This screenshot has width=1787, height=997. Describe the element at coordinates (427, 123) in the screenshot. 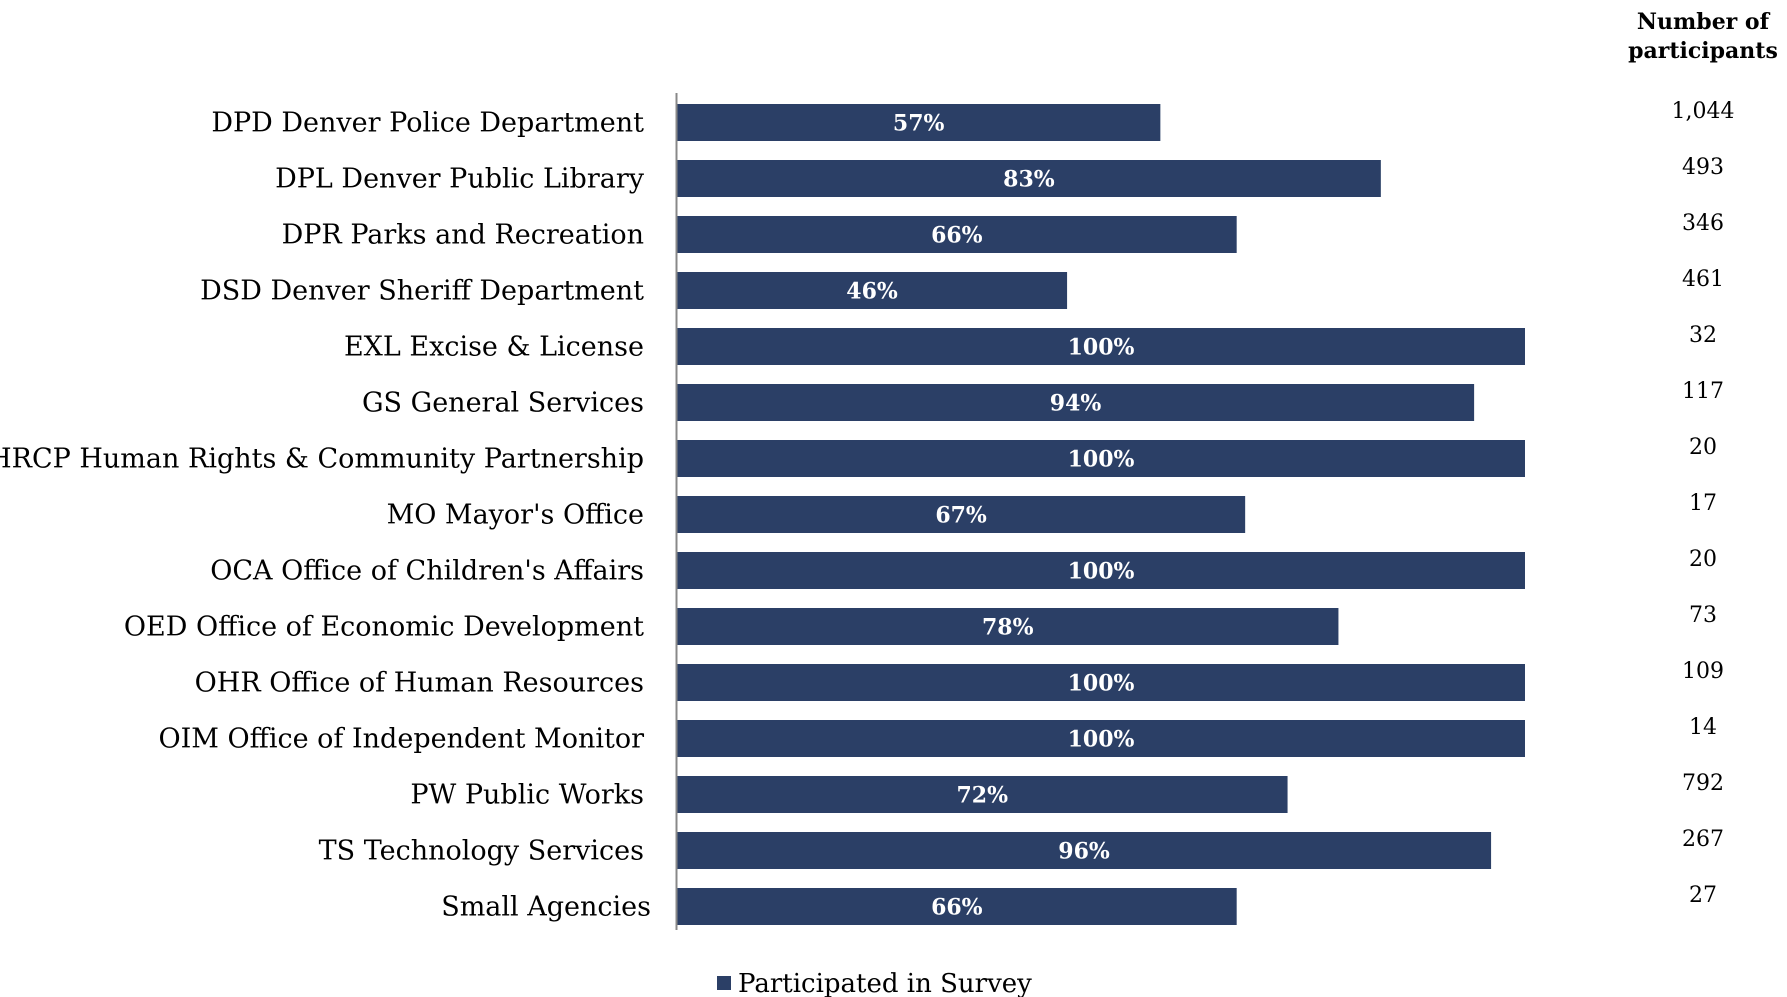

I see `category-label: DPD Denver Police Department` at that location.